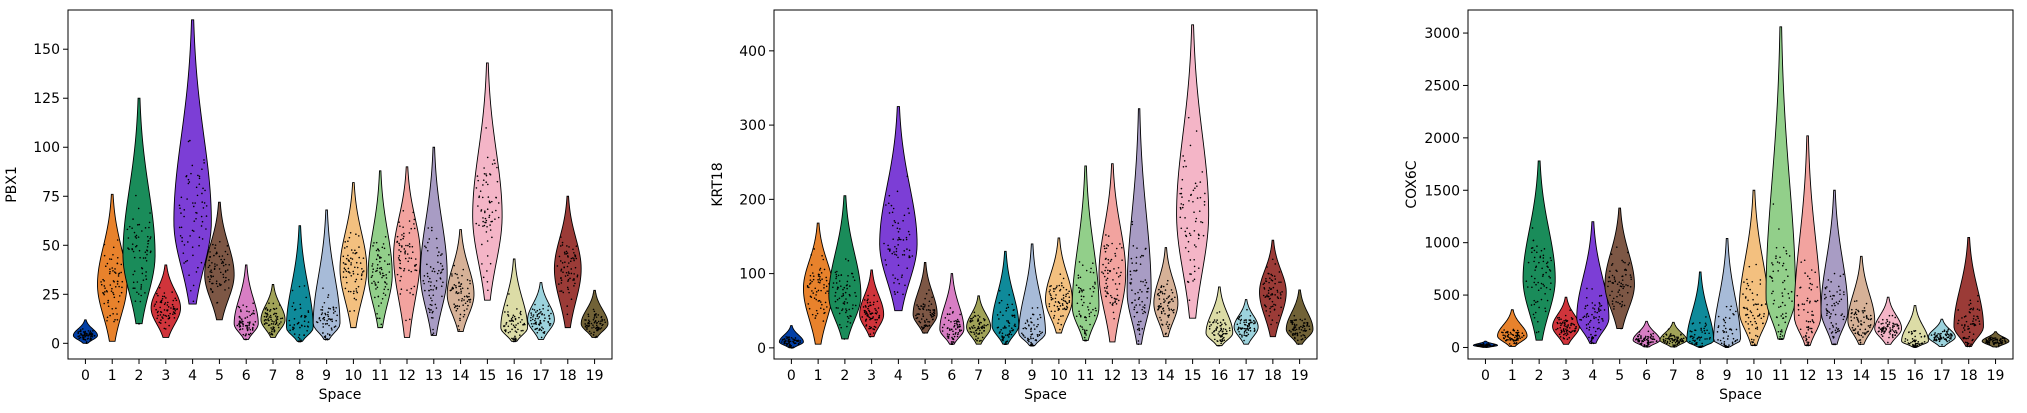  I want to click on y-tick-label: 2000, so click(1442, 139).